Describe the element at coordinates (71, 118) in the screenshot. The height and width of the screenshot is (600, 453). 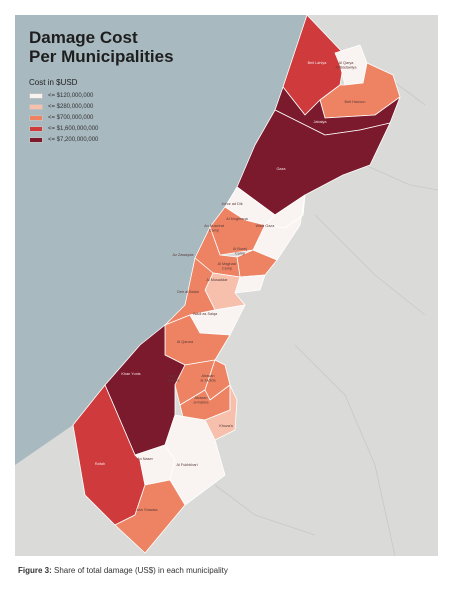
I see `legend-label: <= $700,000,000` at that location.